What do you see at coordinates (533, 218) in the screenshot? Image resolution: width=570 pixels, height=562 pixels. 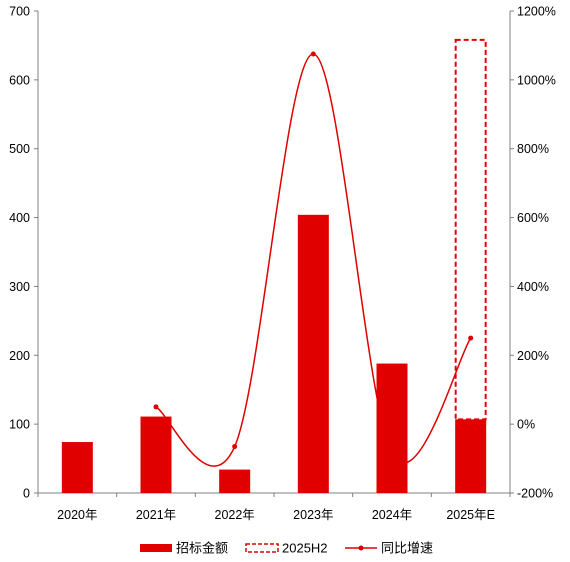 I see `y-right-tick-label: 600%` at bounding box center [533, 218].